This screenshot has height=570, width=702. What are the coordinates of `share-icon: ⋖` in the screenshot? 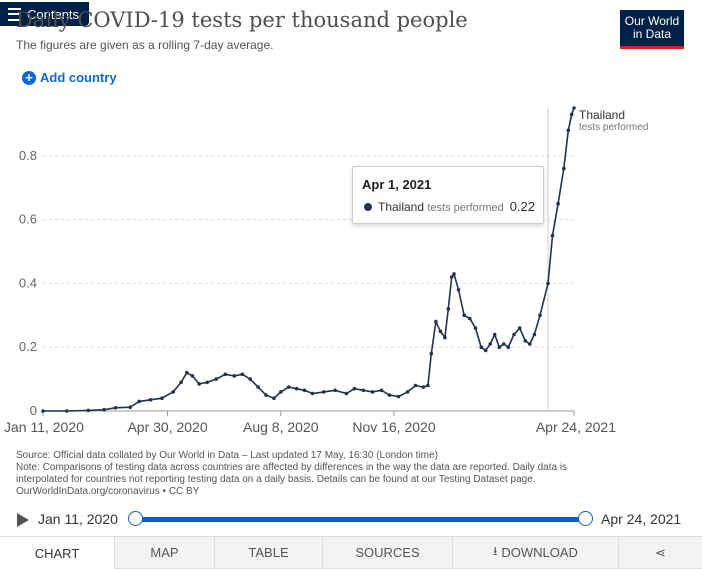 It's located at (660, 552).